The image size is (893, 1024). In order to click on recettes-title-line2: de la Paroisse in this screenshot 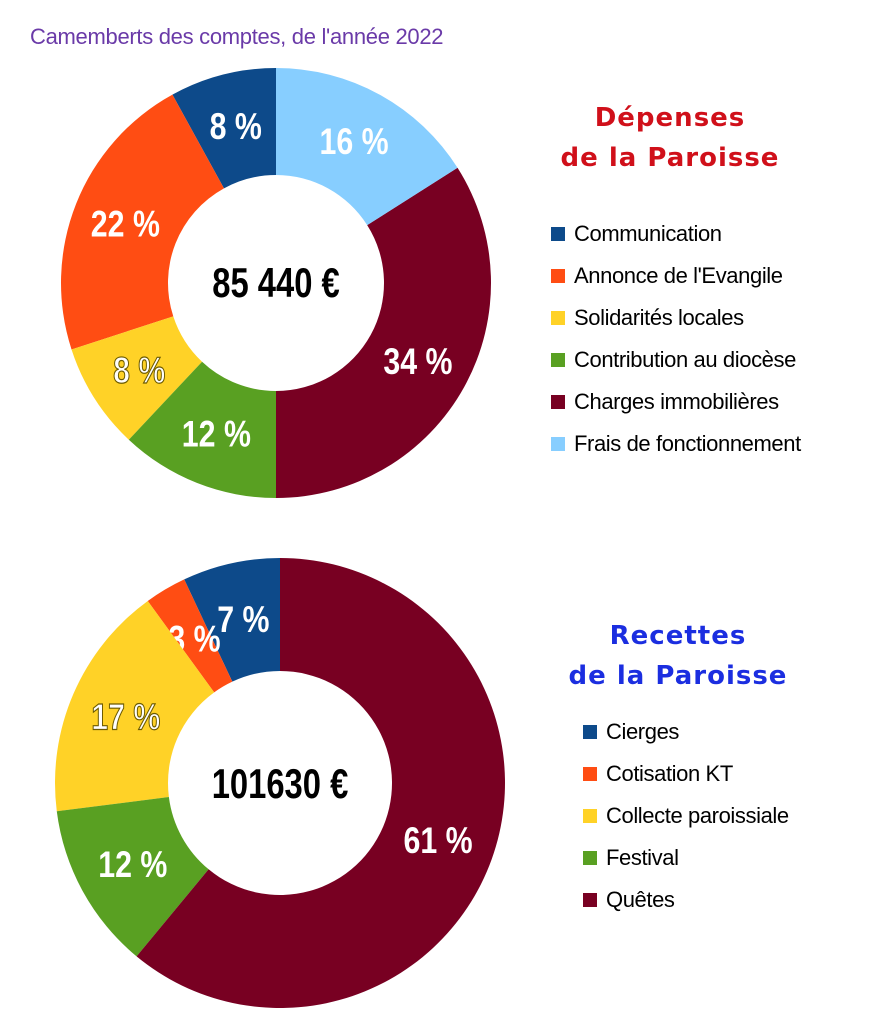, I will do `click(678, 676)`.